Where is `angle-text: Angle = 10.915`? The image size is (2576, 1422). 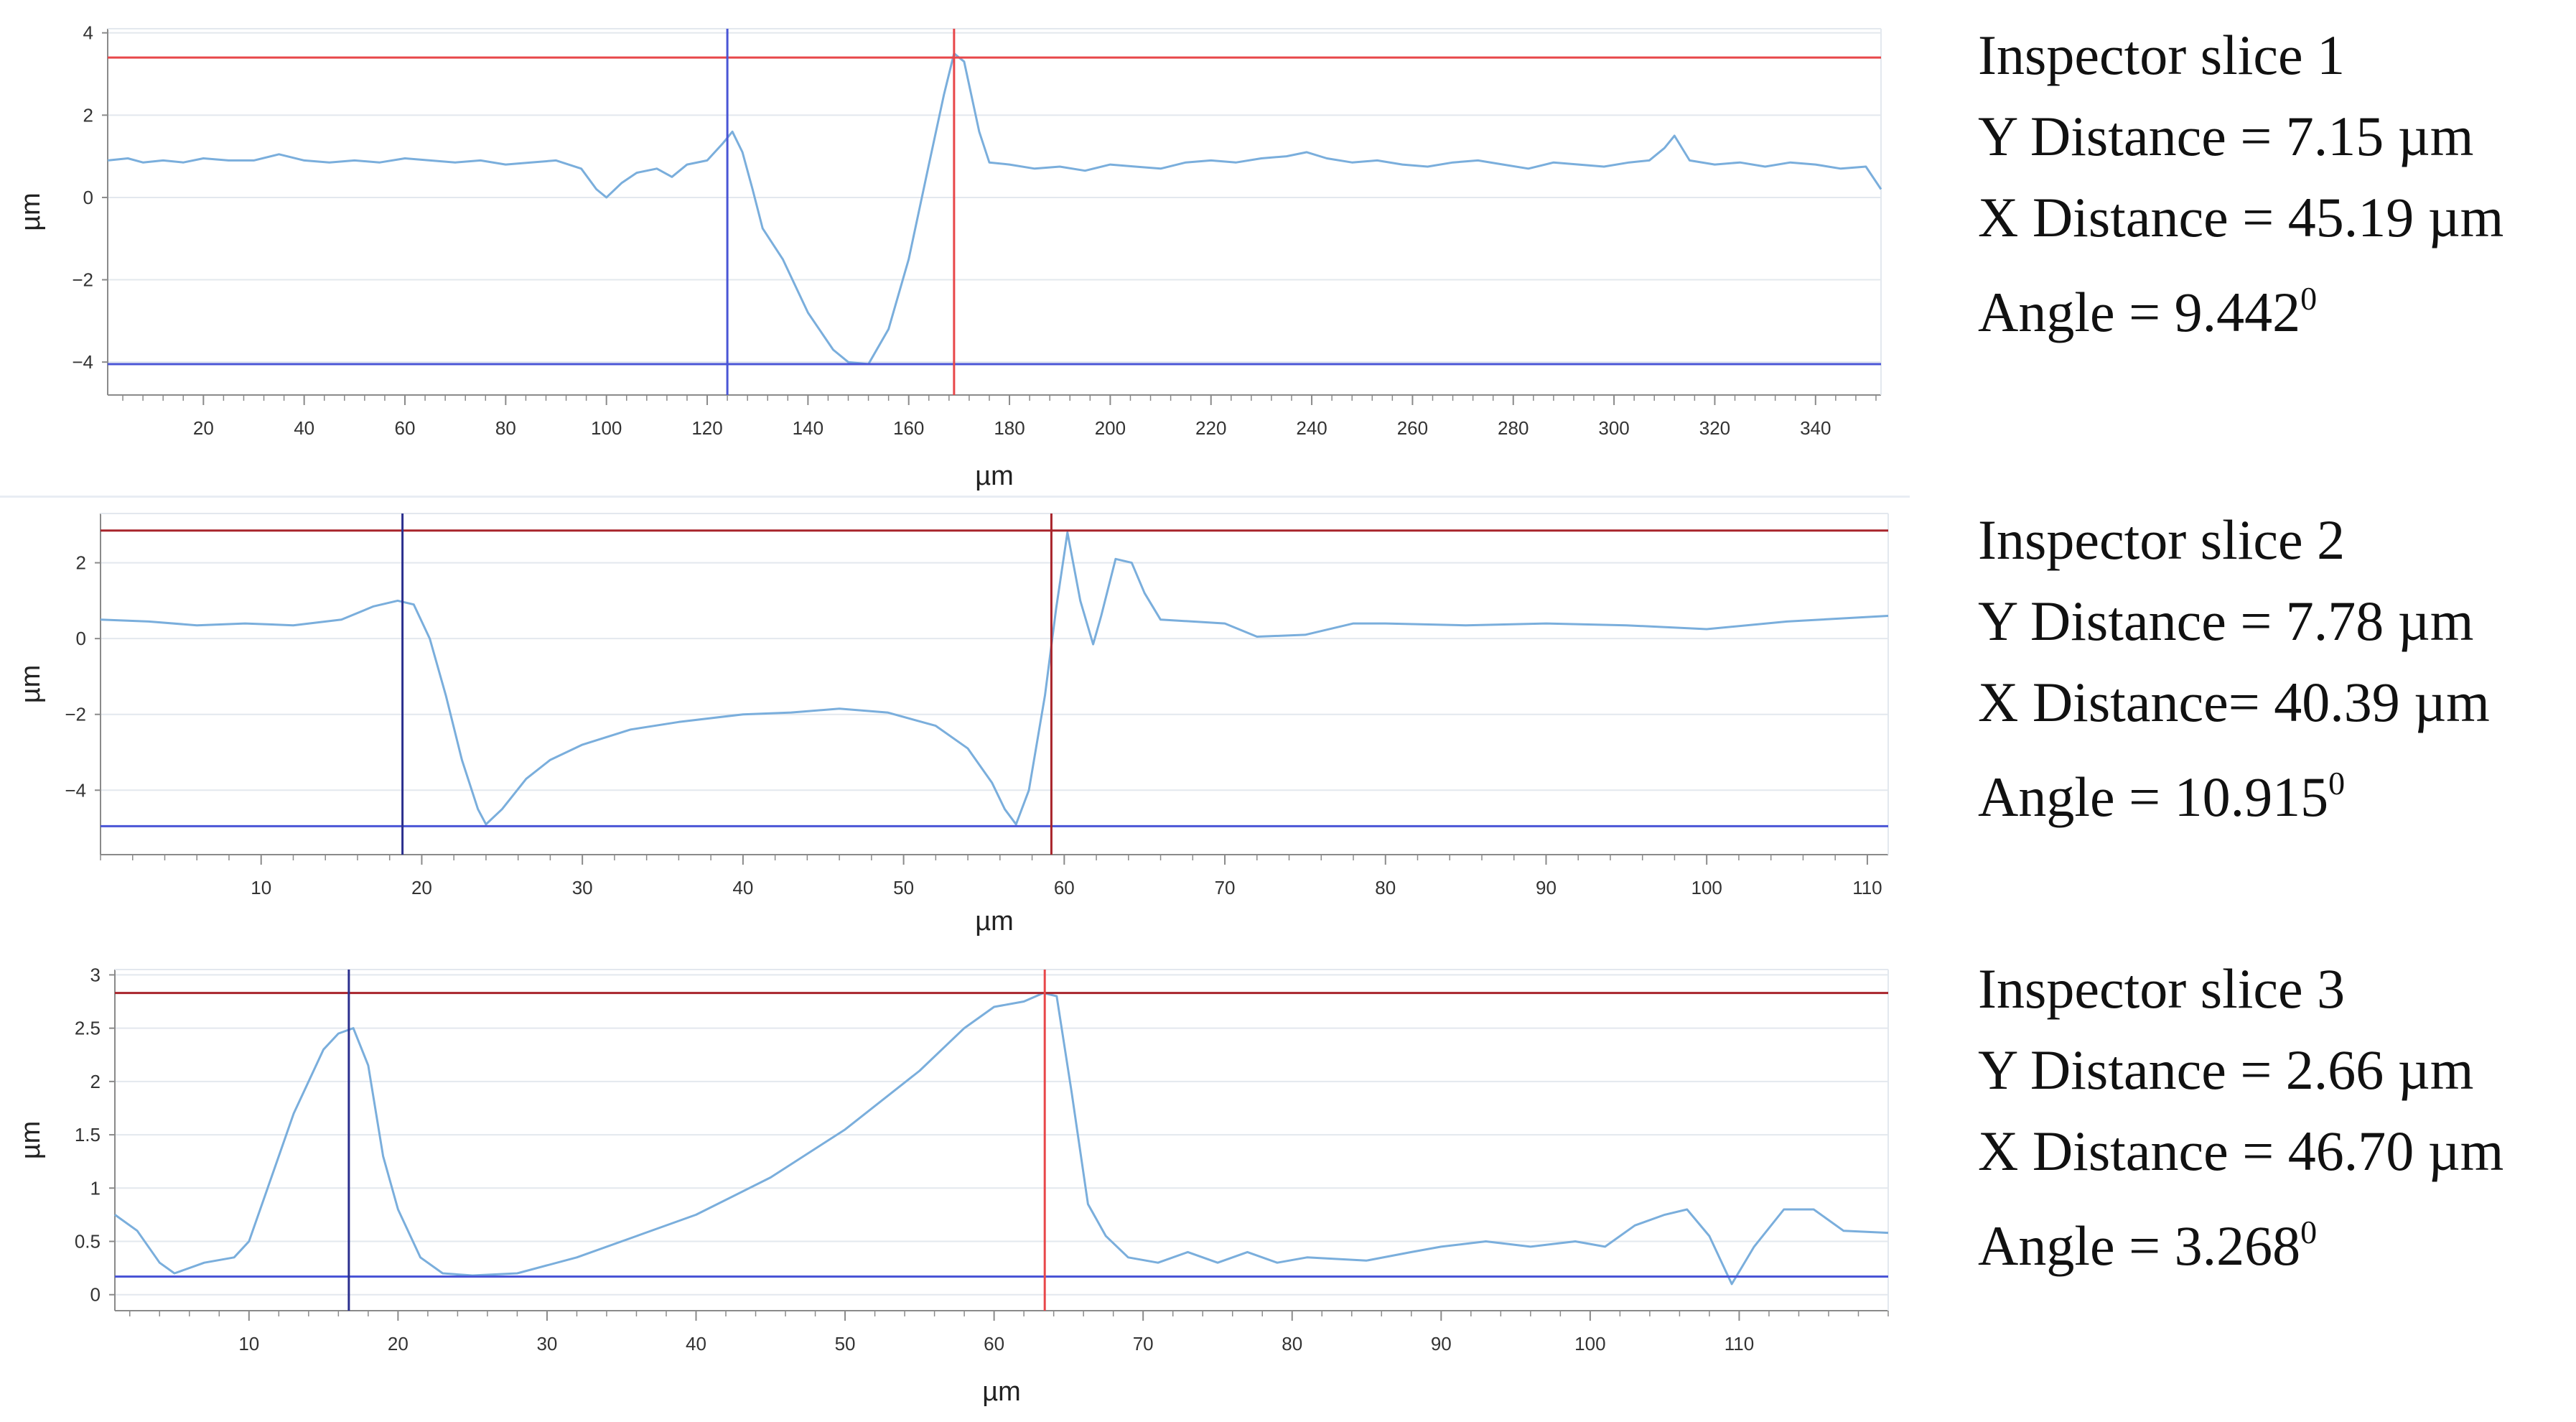
angle-text: Angle = 10.915 is located at coordinates (2153, 797).